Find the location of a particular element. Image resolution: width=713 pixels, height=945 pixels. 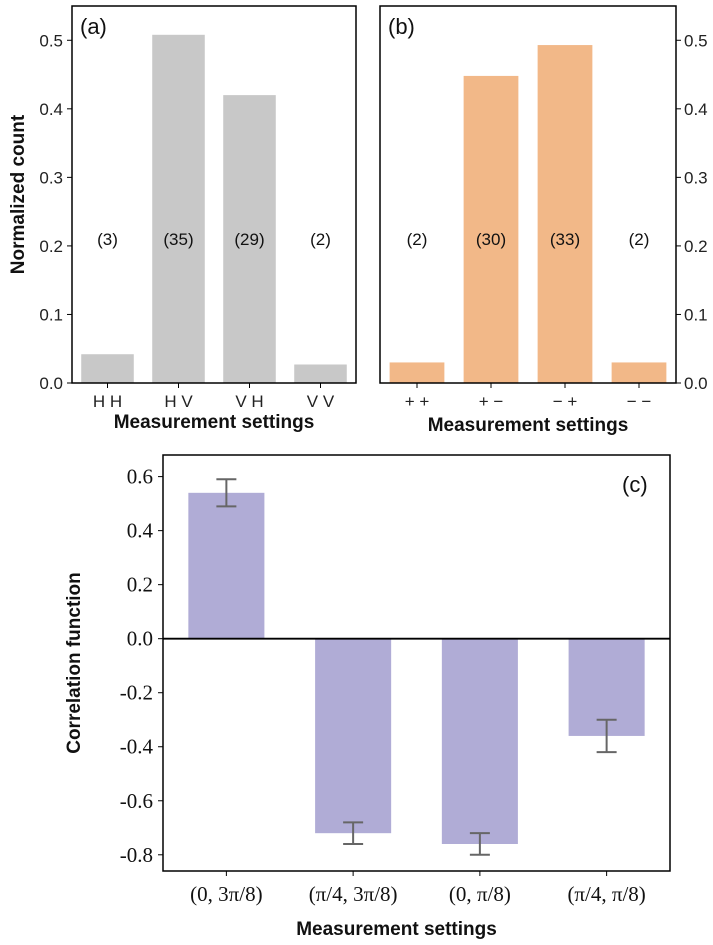

x-tick-label-1: + − is located at coordinates (491, 401).